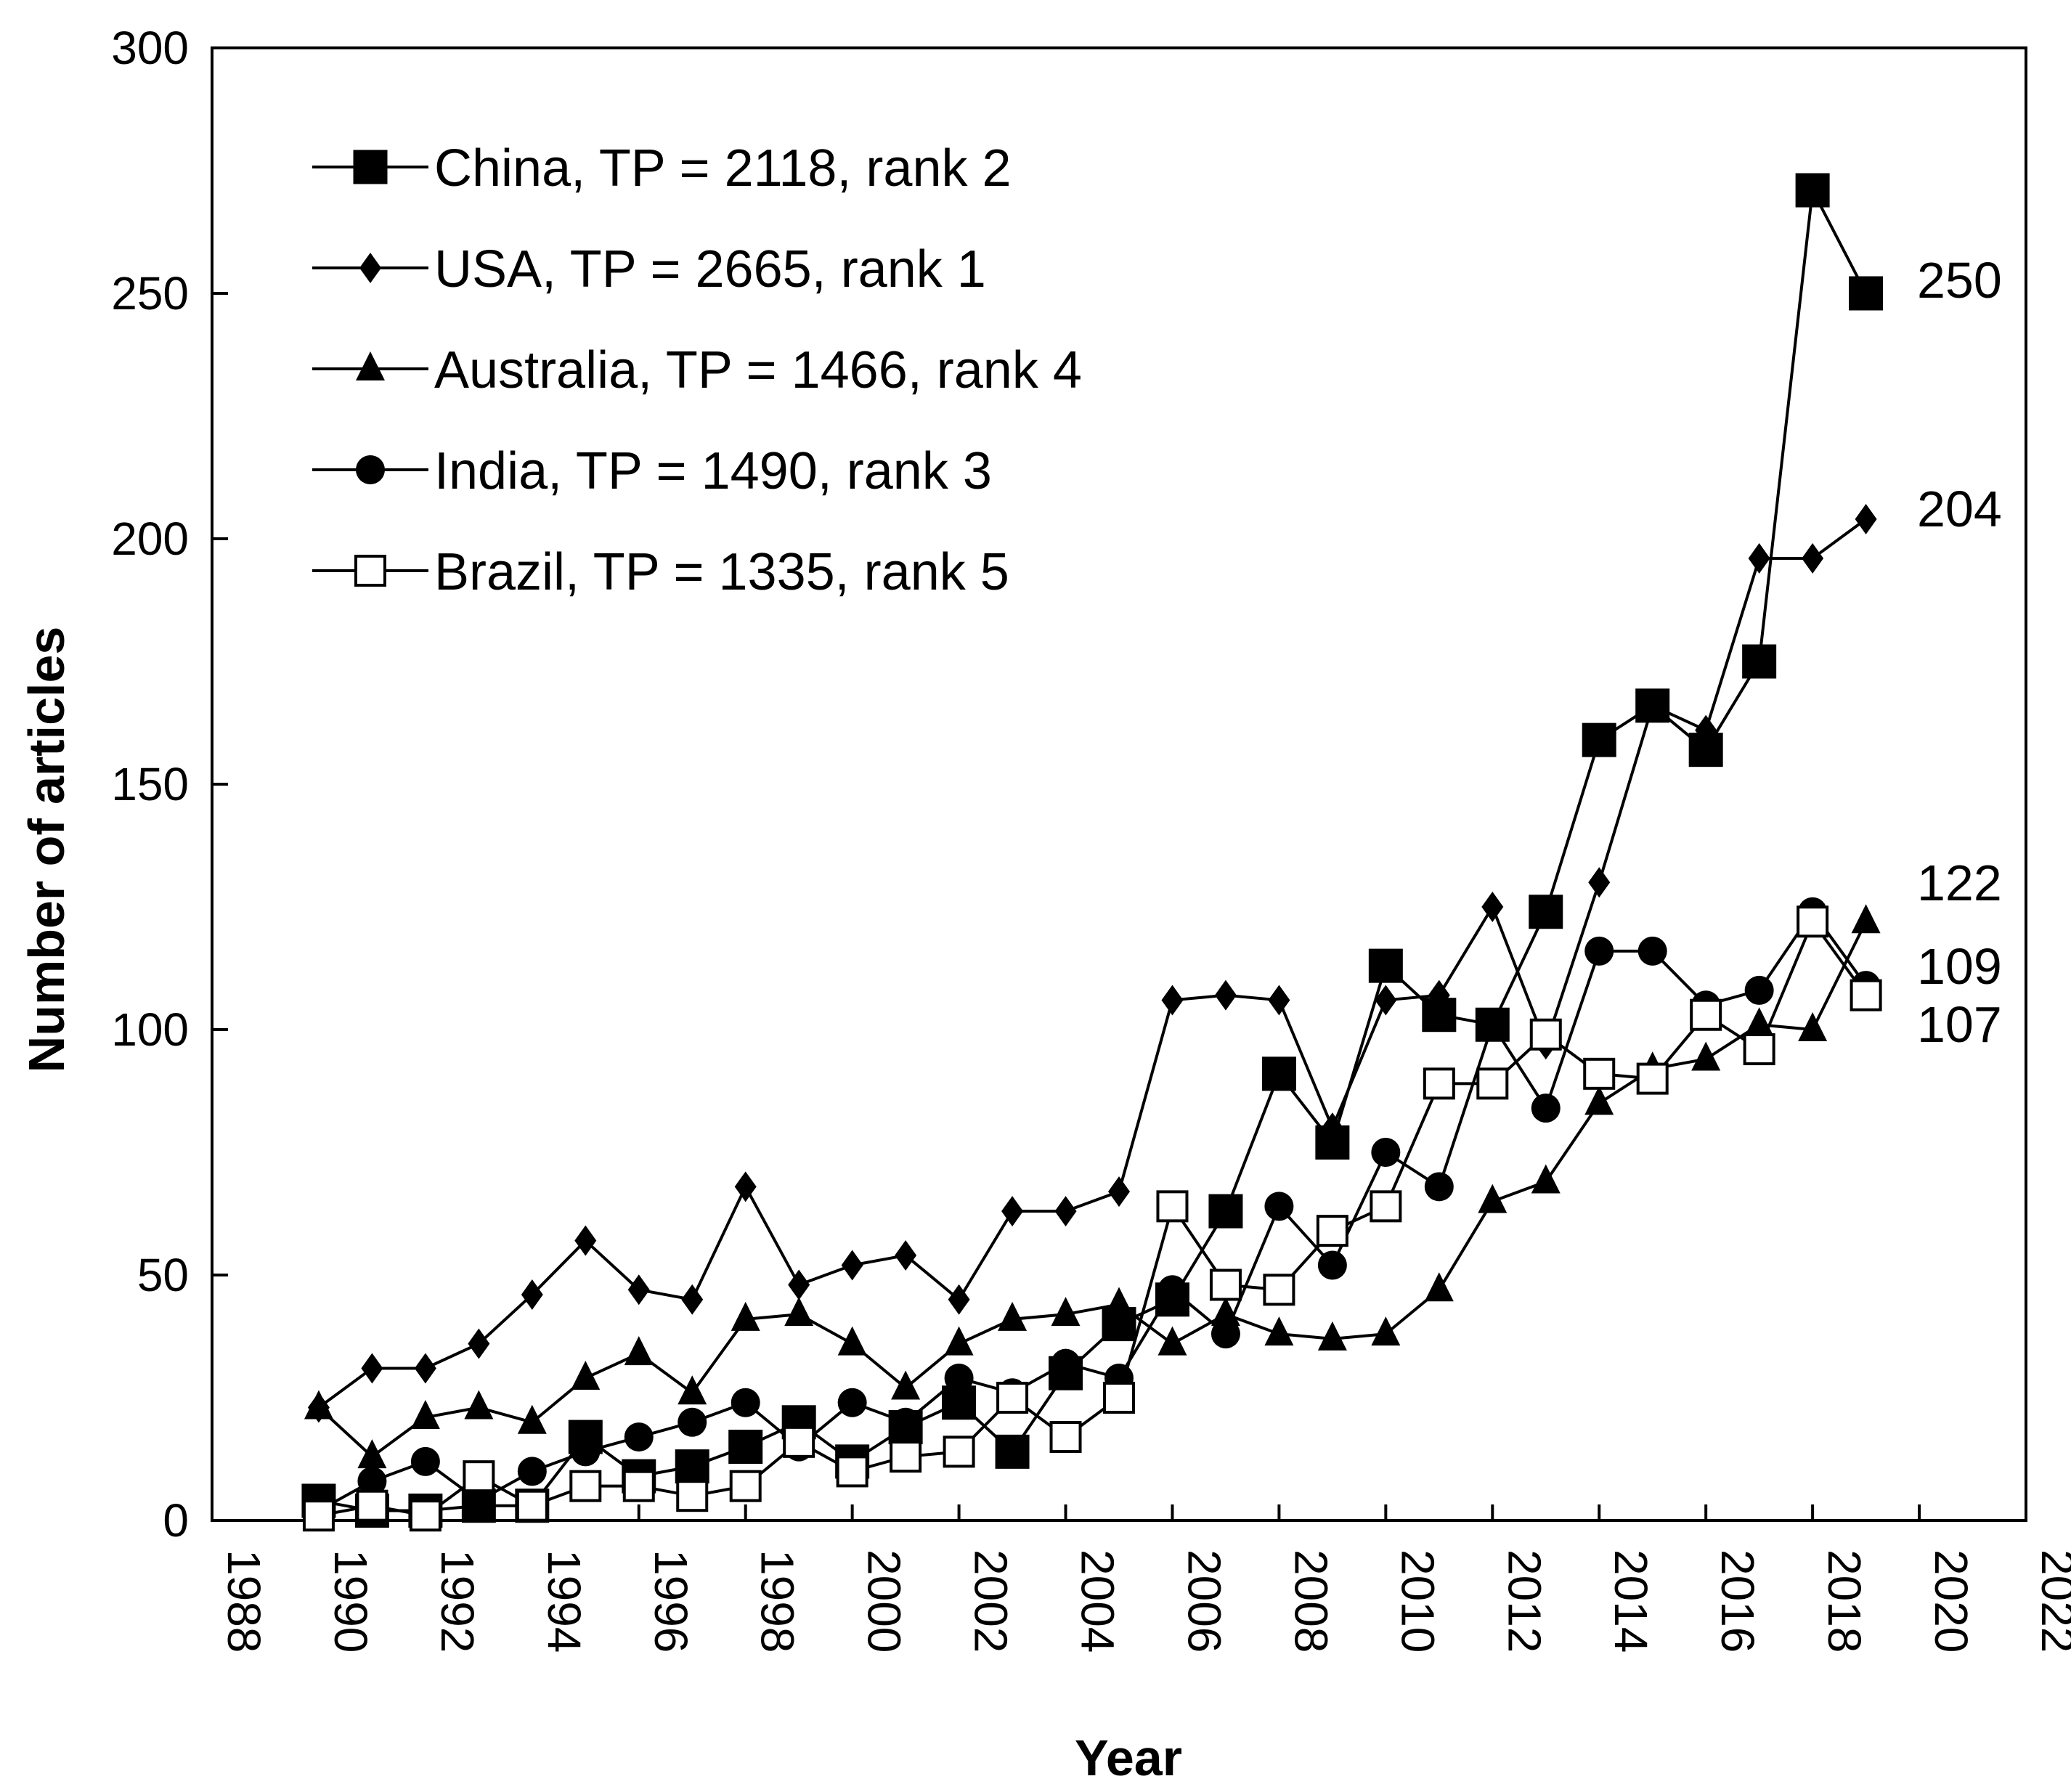 Image resolution: width=2071 pixels, height=1792 pixels. I want to click on x-axis-title: Year, so click(1128, 1758).